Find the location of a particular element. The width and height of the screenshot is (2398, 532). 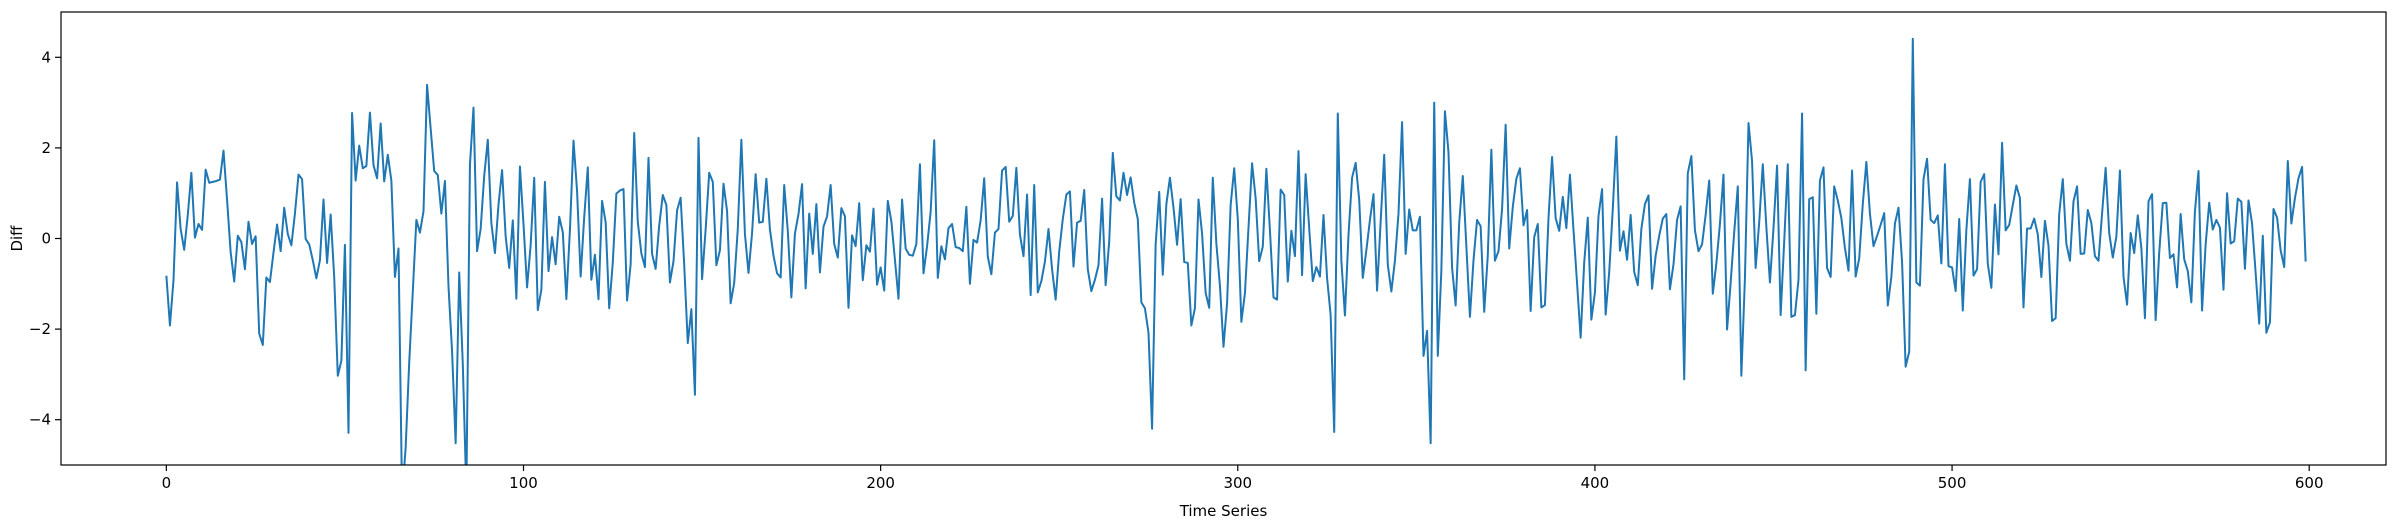

x-tick-label: 500 is located at coordinates (1952, 483).